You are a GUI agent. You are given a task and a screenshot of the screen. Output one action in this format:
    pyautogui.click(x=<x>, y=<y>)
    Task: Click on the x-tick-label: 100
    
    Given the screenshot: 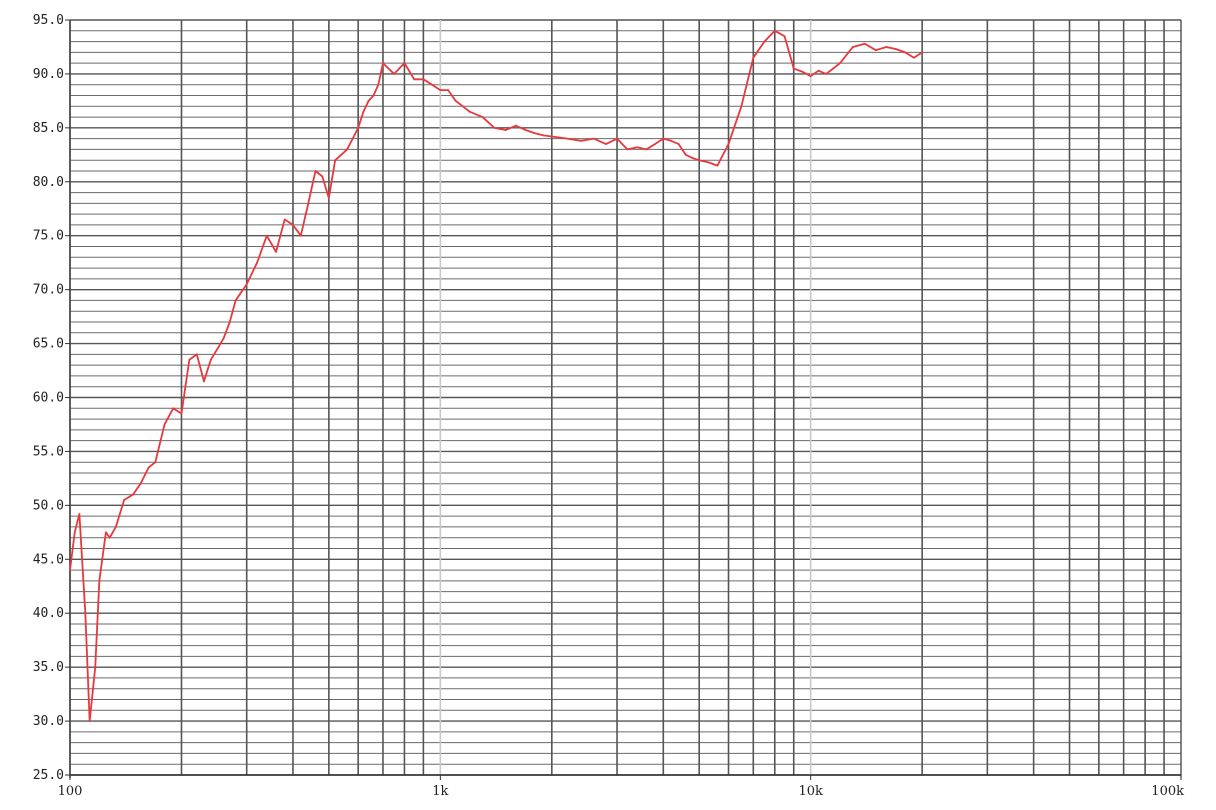 What is the action you would take?
    pyautogui.click(x=70, y=791)
    